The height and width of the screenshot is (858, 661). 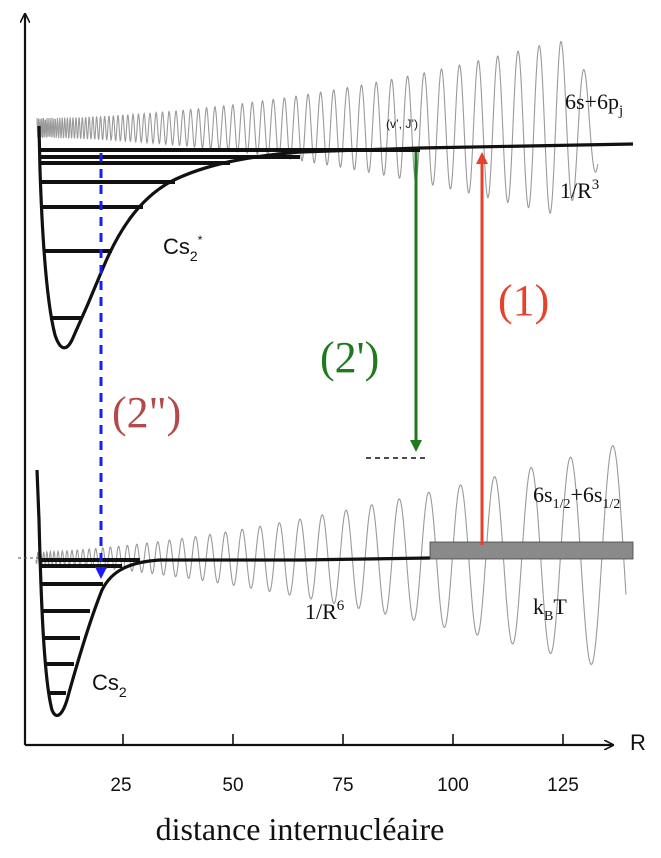 What do you see at coordinates (343, 739) in the screenshot?
I see `x-ticks` at bounding box center [343, 739].